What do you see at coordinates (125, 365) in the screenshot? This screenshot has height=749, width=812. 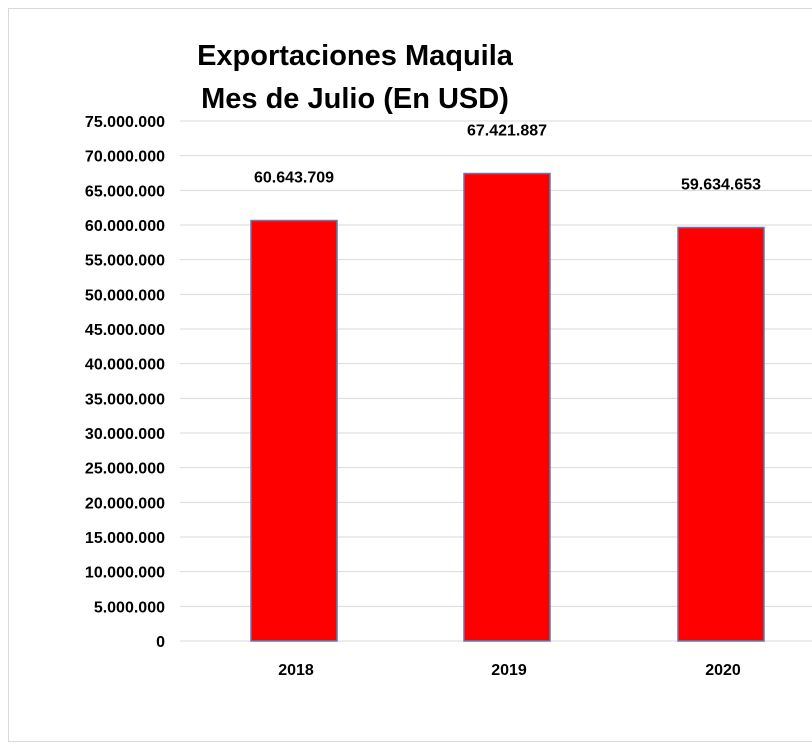 I see `y-tick-label: 40.000.000` at bounding box center [125, 365].